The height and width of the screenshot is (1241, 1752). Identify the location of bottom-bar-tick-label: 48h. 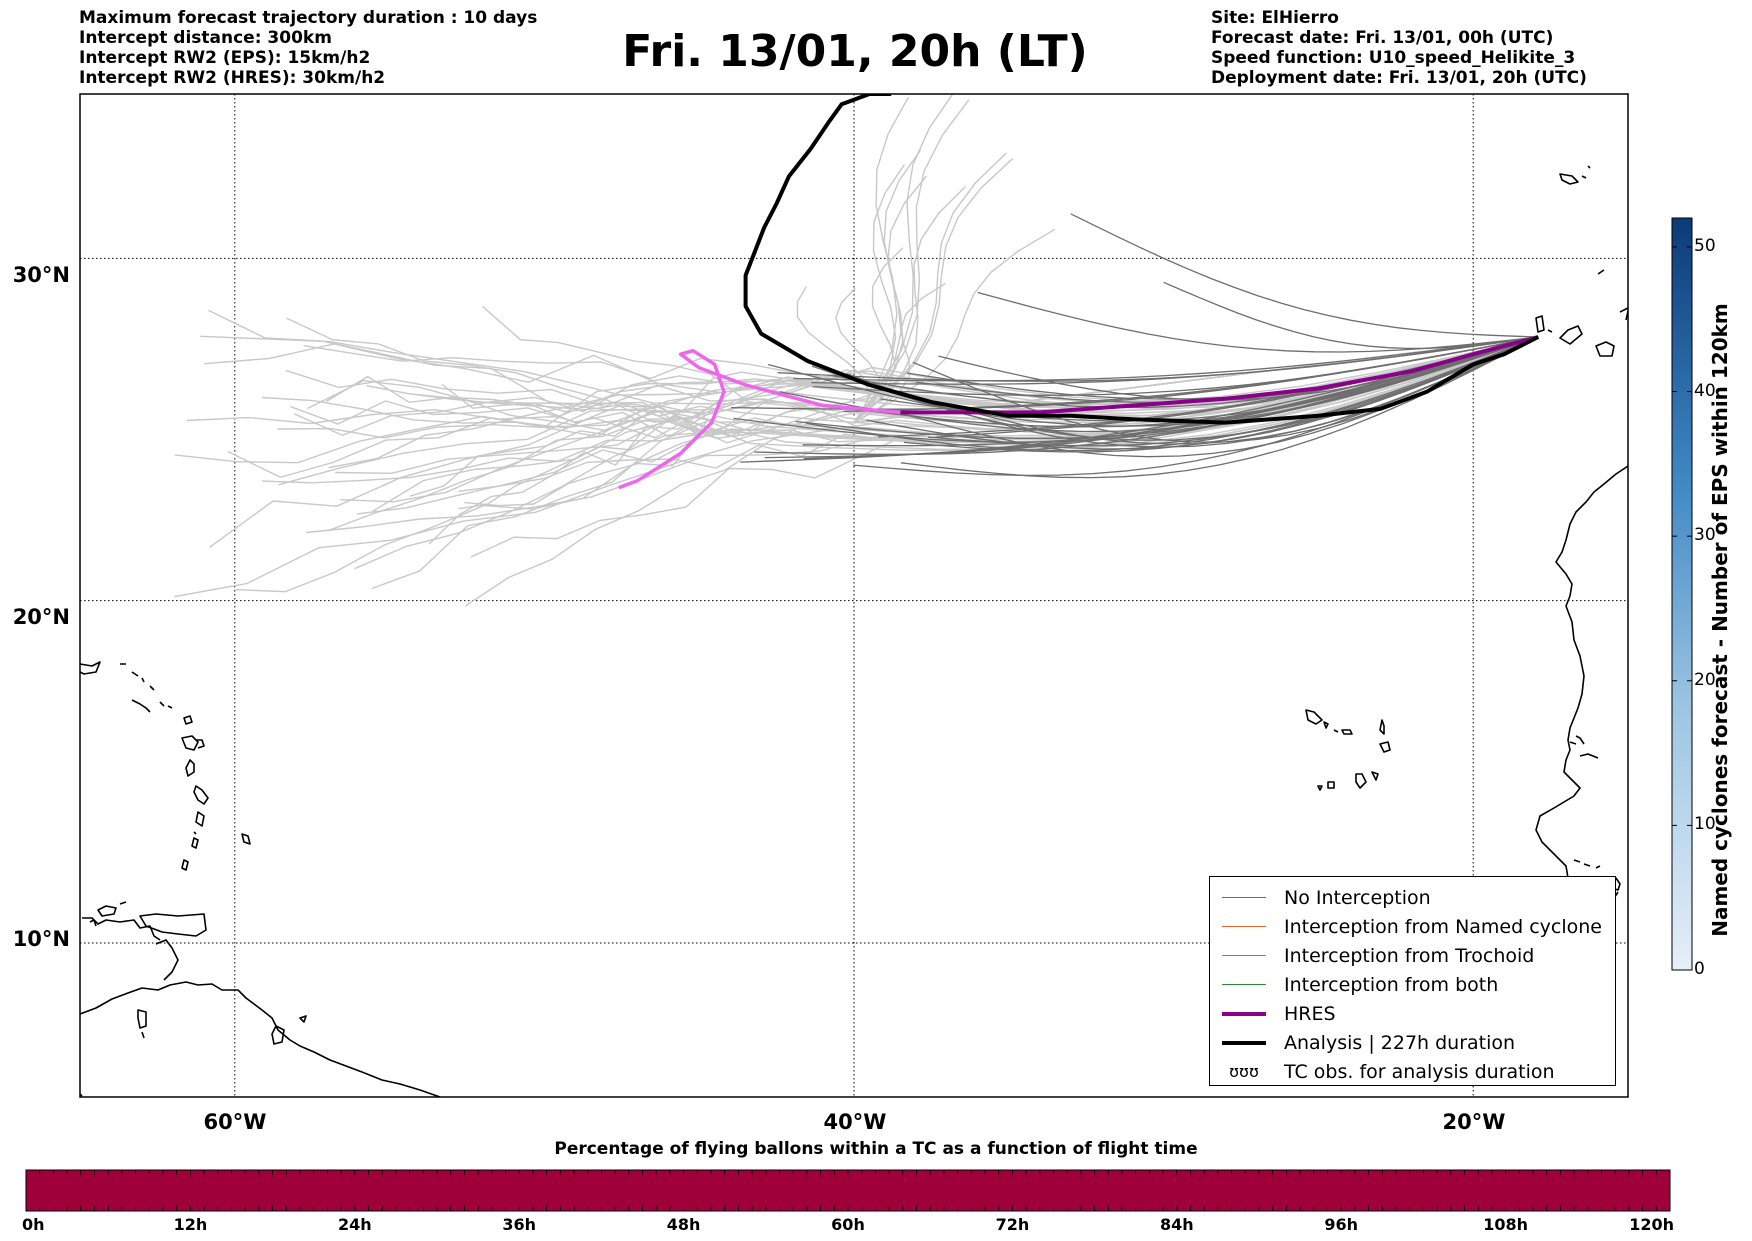
(683, 1224).